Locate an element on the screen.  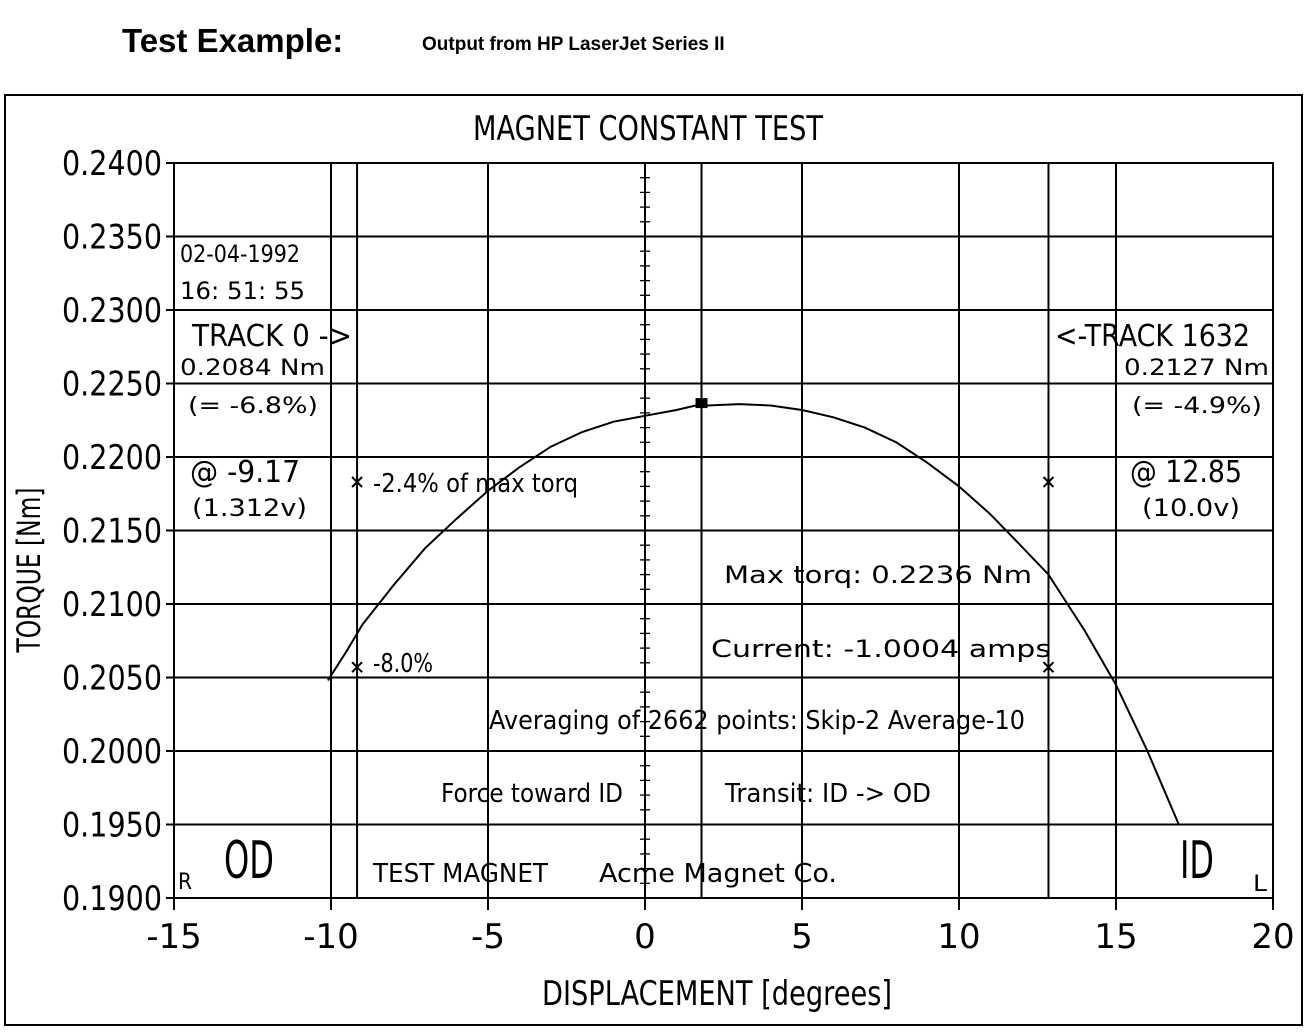
y-tick-label: 0.1950 is located at coordinates (112, 826).